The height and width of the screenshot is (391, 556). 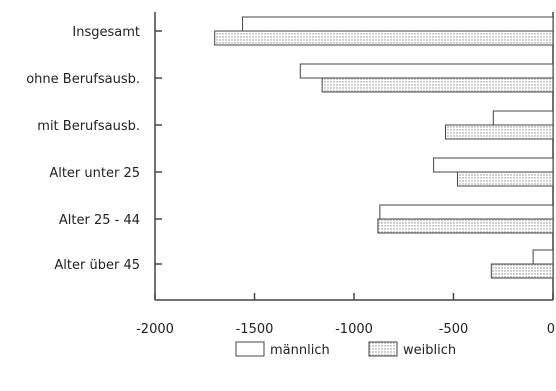 I want to click on legend-label: weiblich, so click(x=429, y=350).